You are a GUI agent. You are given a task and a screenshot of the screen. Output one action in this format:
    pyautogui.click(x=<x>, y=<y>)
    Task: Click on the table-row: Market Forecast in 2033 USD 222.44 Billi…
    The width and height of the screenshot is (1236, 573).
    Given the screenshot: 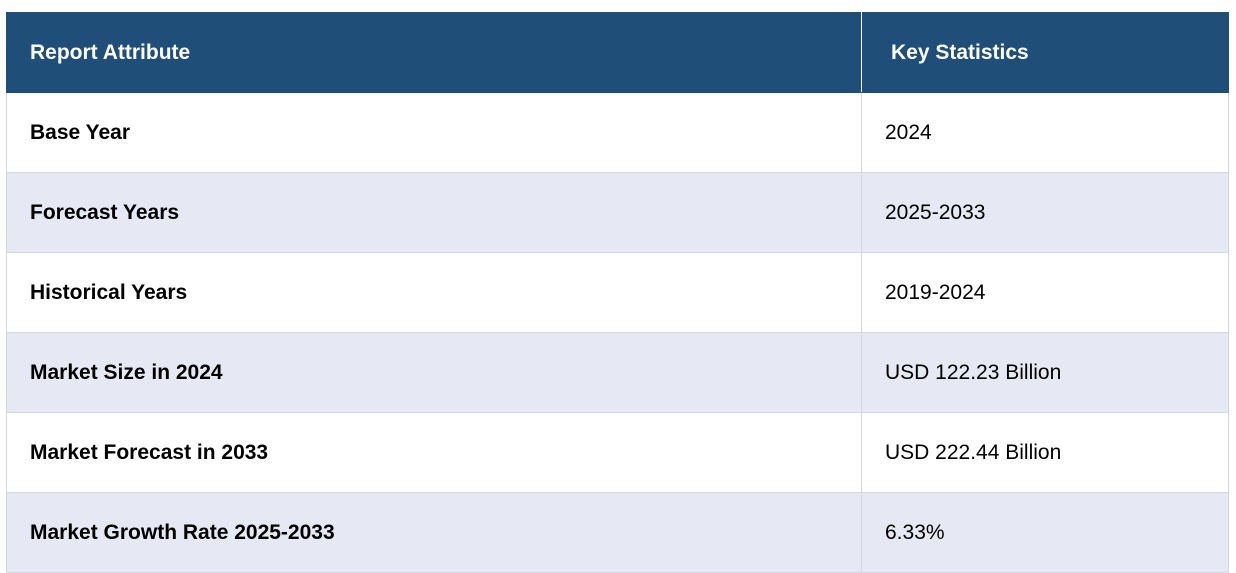 What is the action you would take?
    pyautogui.click(x=617, y=452)
    